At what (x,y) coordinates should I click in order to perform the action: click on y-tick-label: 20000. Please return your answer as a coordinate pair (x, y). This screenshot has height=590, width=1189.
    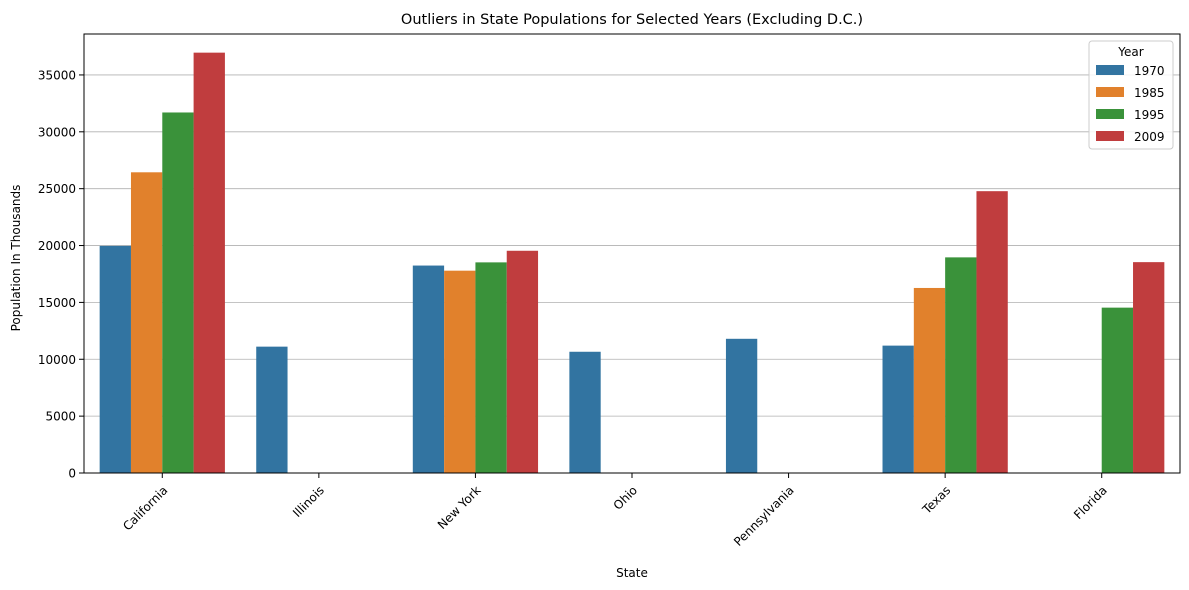
    Looking at the image, I should click on (57, 246).